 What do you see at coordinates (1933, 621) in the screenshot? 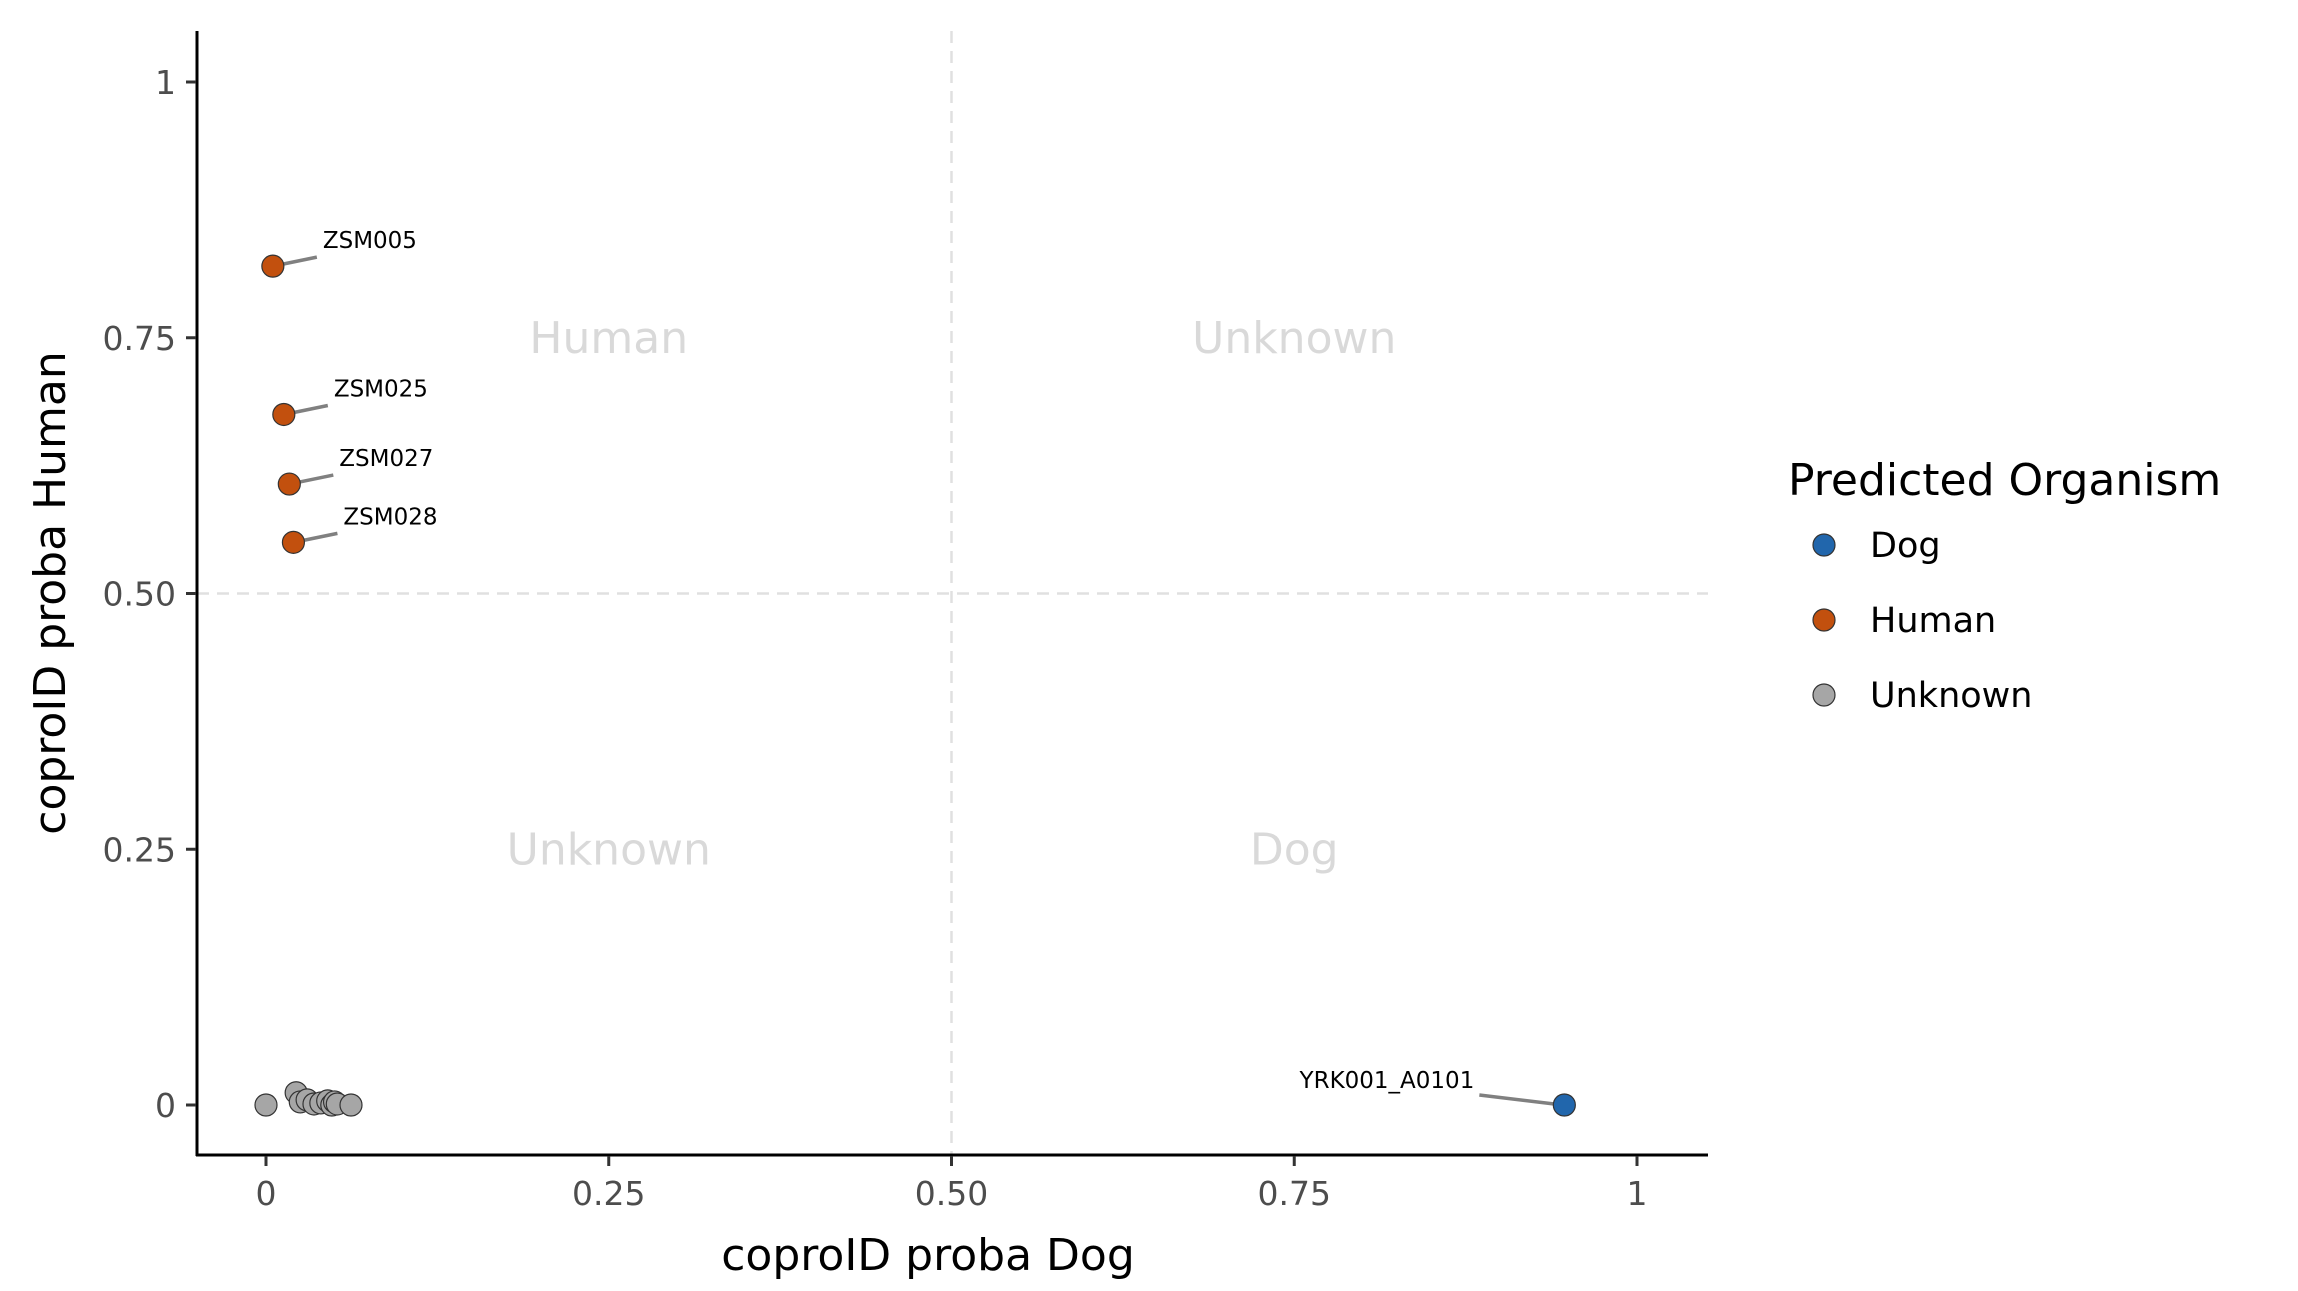
I see `legend-label-human: Human` at bounding box center [1933, 621].